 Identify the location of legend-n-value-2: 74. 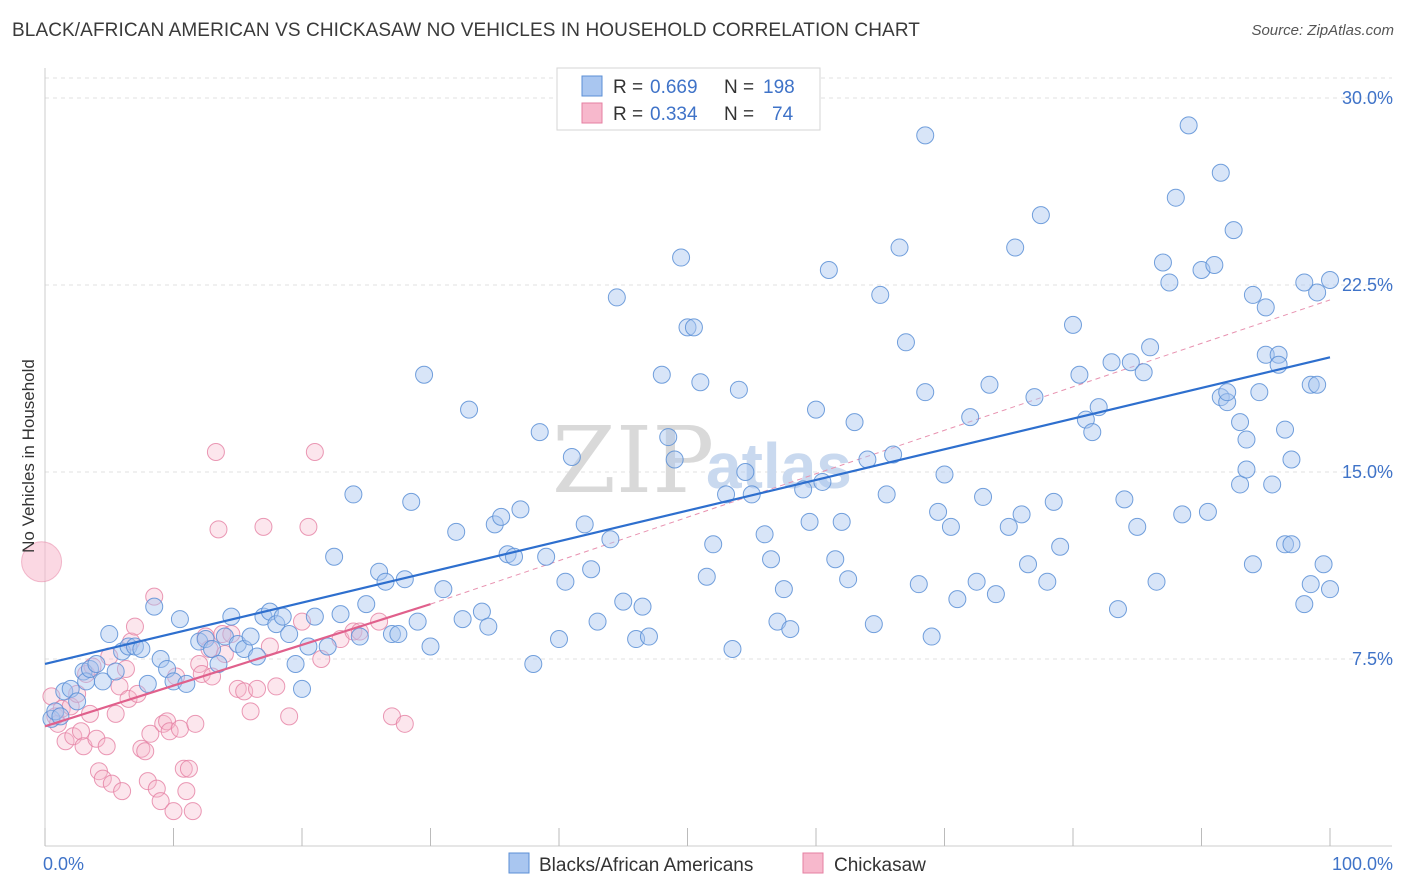
(783, 114).